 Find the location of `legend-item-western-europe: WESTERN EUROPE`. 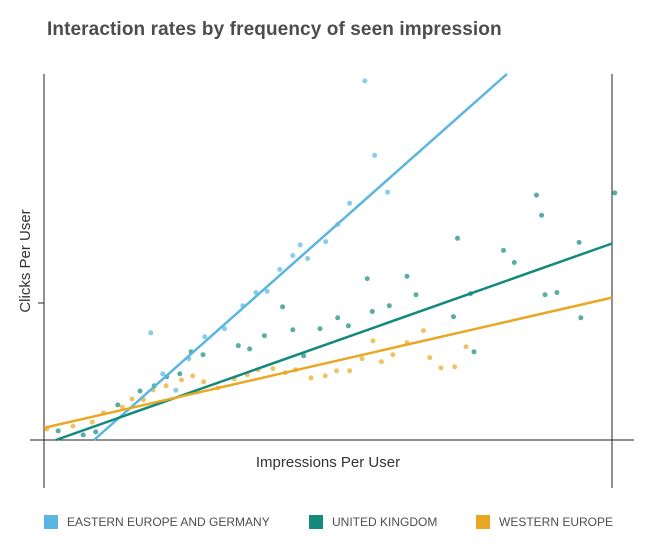

legend-item-western-europe: WESTERN EUROPE is located at coordinates (544, 522).